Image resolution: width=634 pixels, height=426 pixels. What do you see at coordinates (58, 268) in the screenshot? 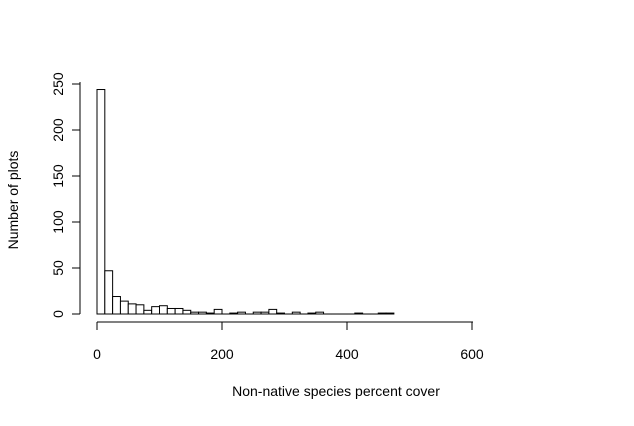
I see `y-tick-label: 50` at bounding box center [58, 268].